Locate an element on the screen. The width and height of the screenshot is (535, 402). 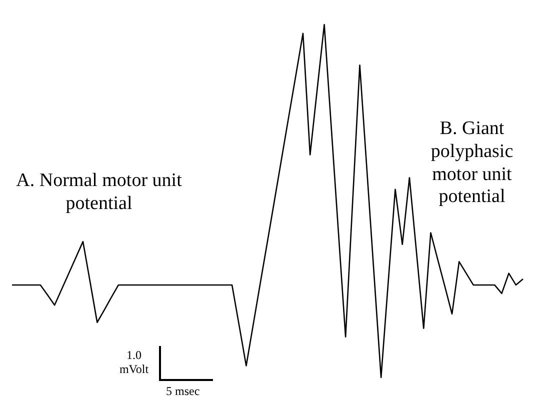
text: 5 msec is located at coordinates (183, 391).